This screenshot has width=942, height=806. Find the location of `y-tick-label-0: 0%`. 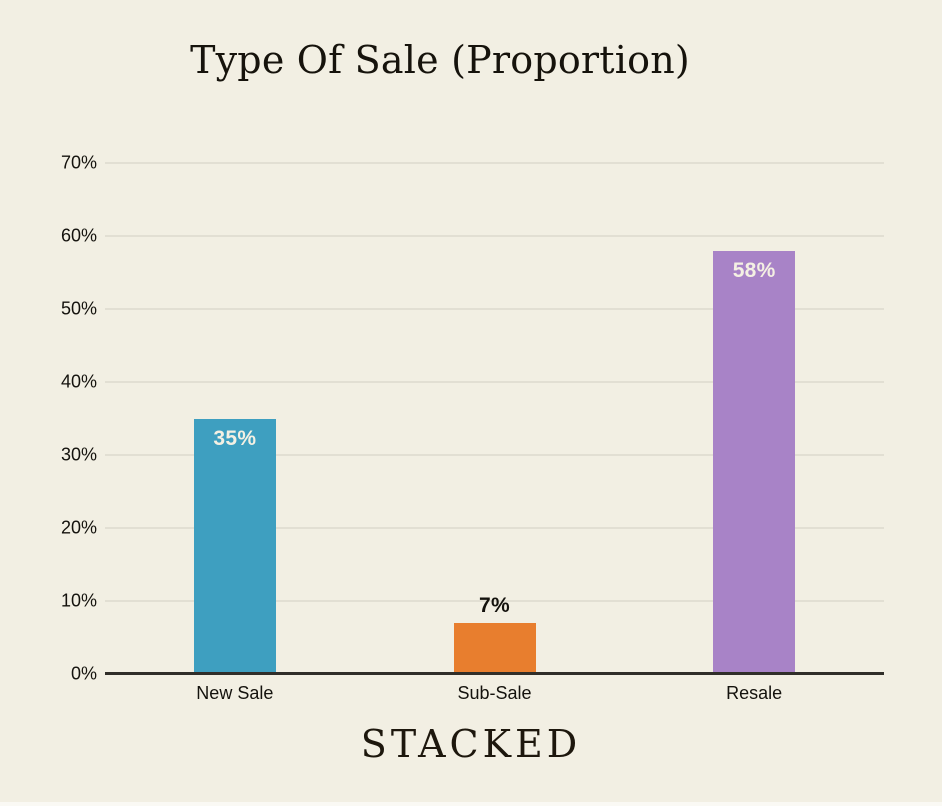

y-tick-label-0: 0% is located at coordinates (83, 673).